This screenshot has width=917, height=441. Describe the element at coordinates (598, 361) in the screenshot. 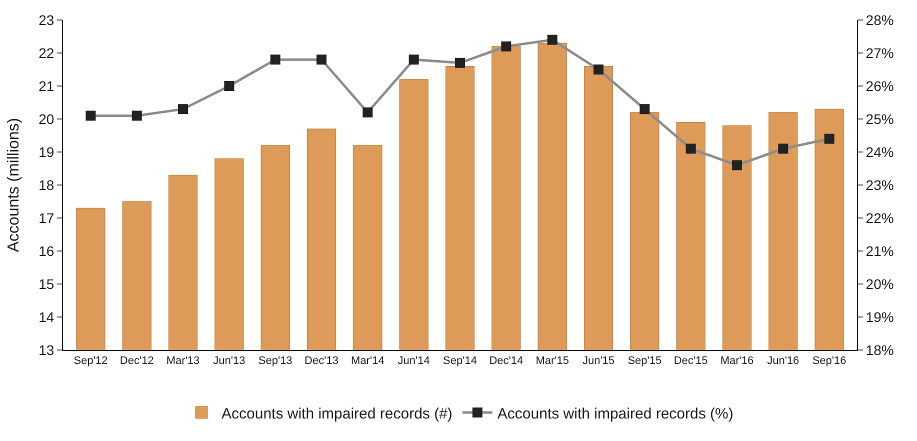

I see `x-tick-label: Jun'15` at that location.